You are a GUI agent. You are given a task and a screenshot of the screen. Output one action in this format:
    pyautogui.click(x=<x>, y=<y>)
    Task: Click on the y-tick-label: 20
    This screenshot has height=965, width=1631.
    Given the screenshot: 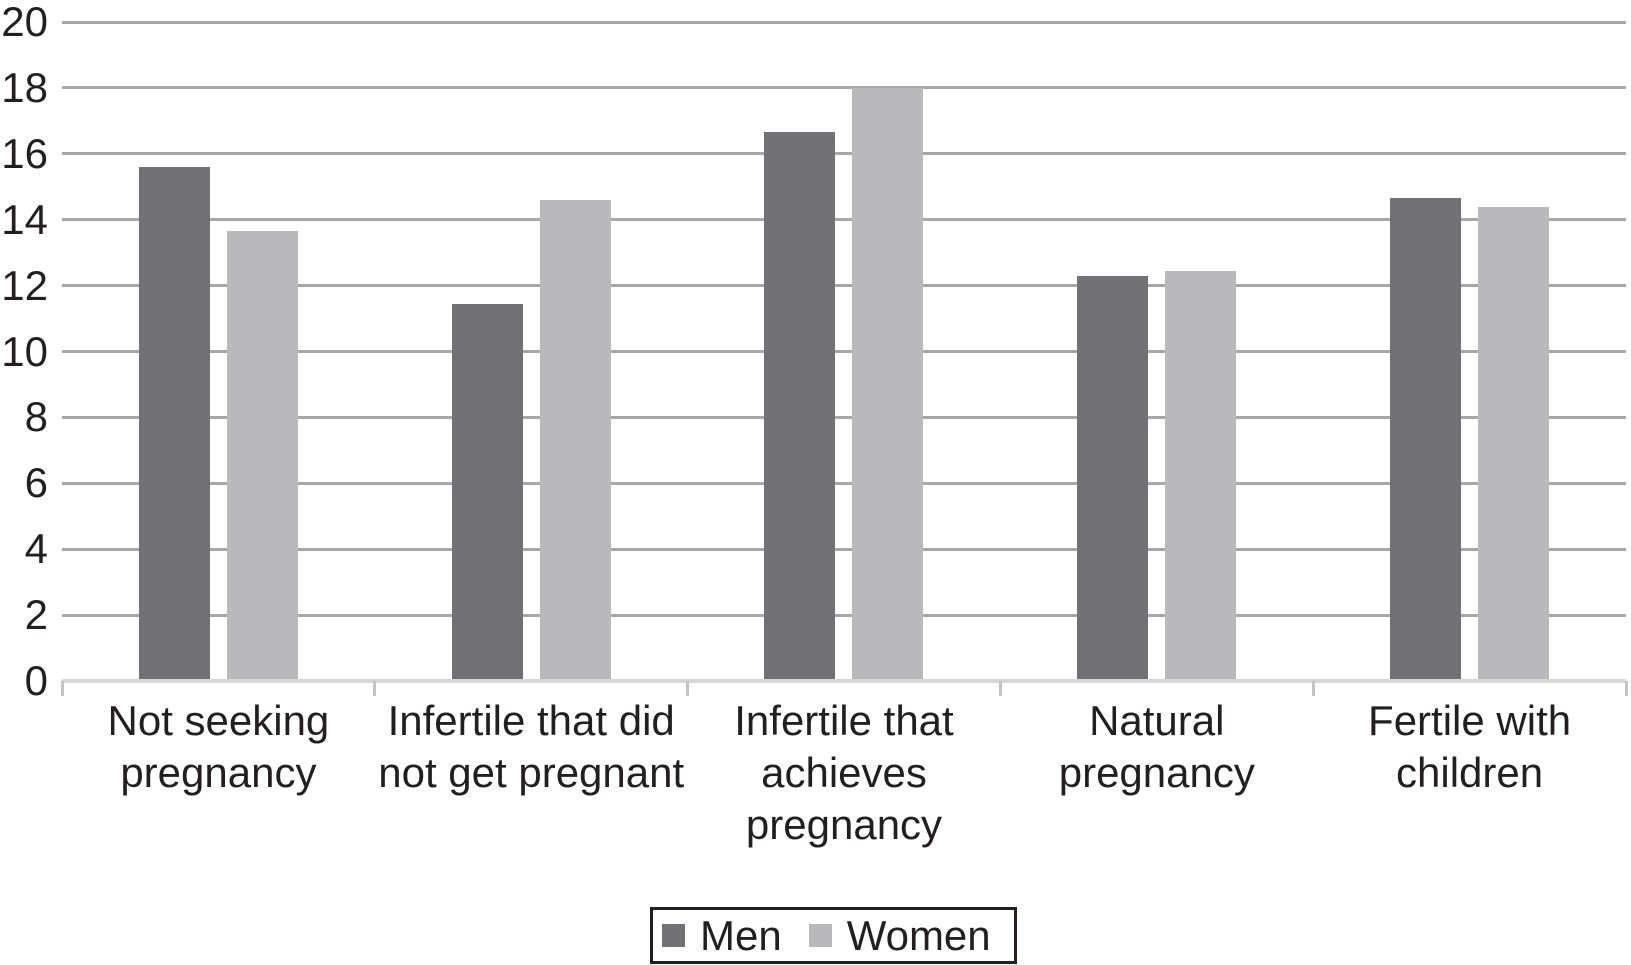 What is the action you would take?
    pyautogui.click(x=24, y=22)
    